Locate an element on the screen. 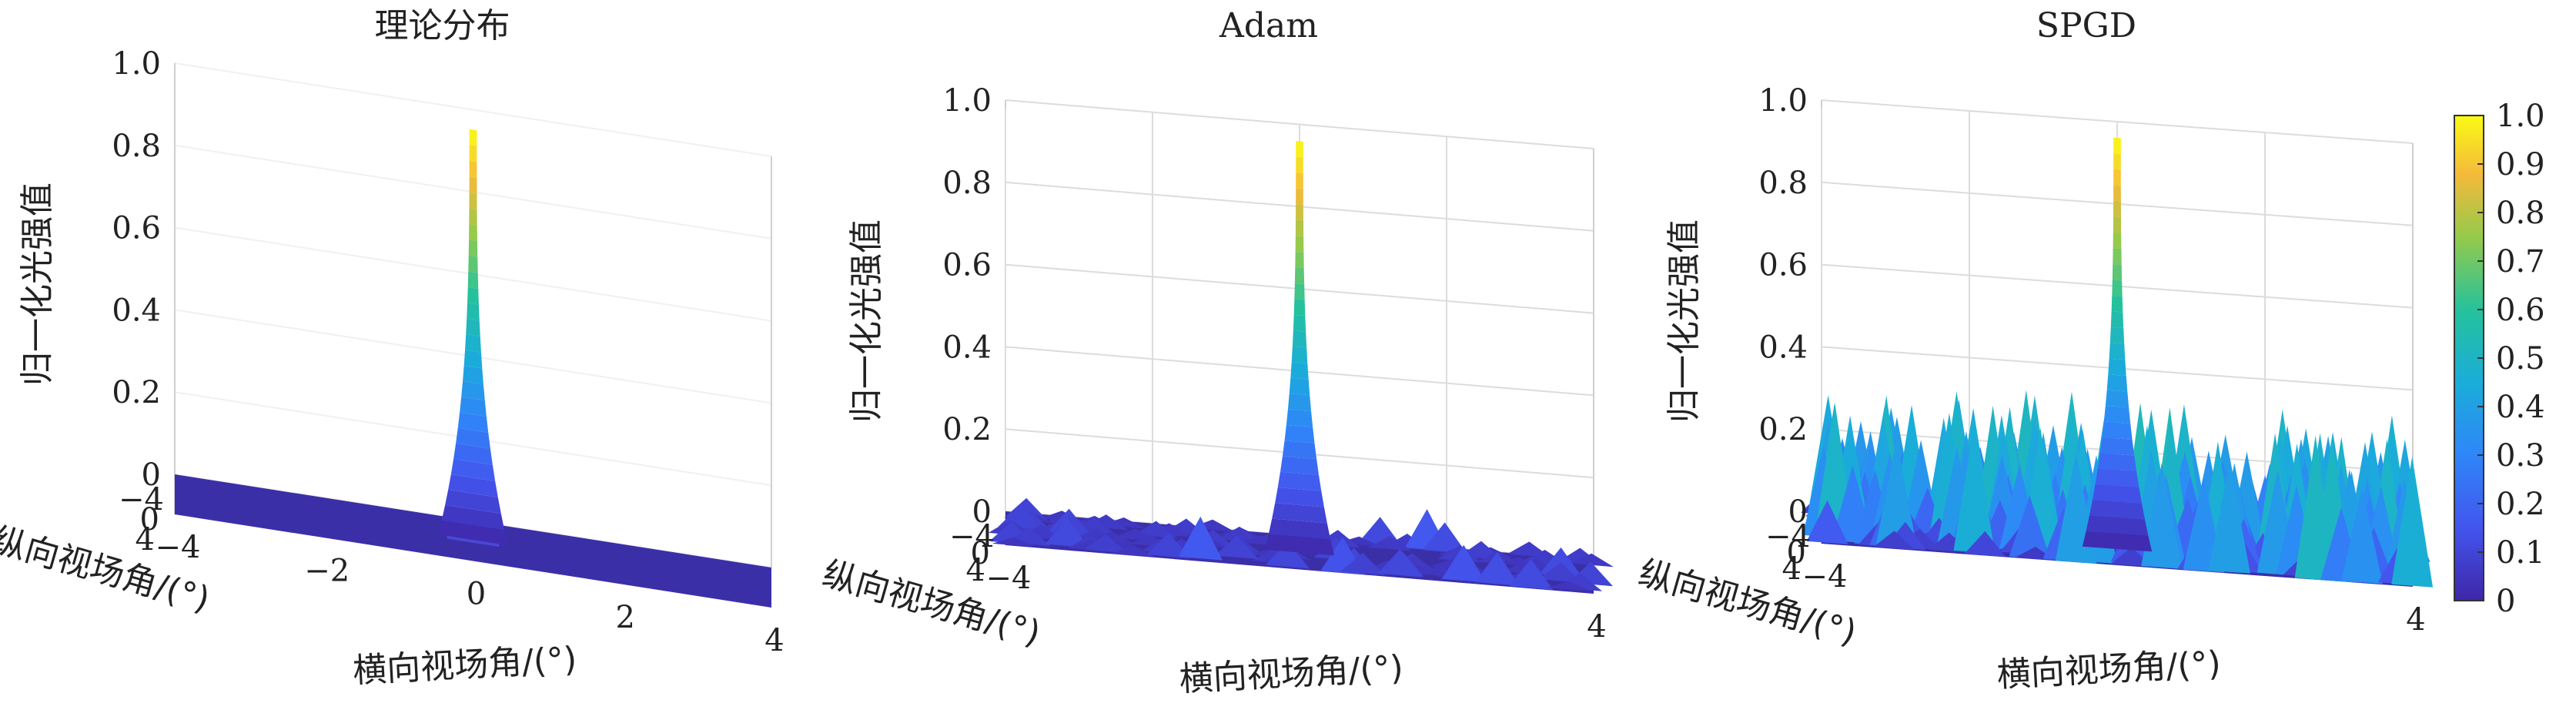  colorbar-tick-label: 1.0 is located at coordinates (2521, 116).